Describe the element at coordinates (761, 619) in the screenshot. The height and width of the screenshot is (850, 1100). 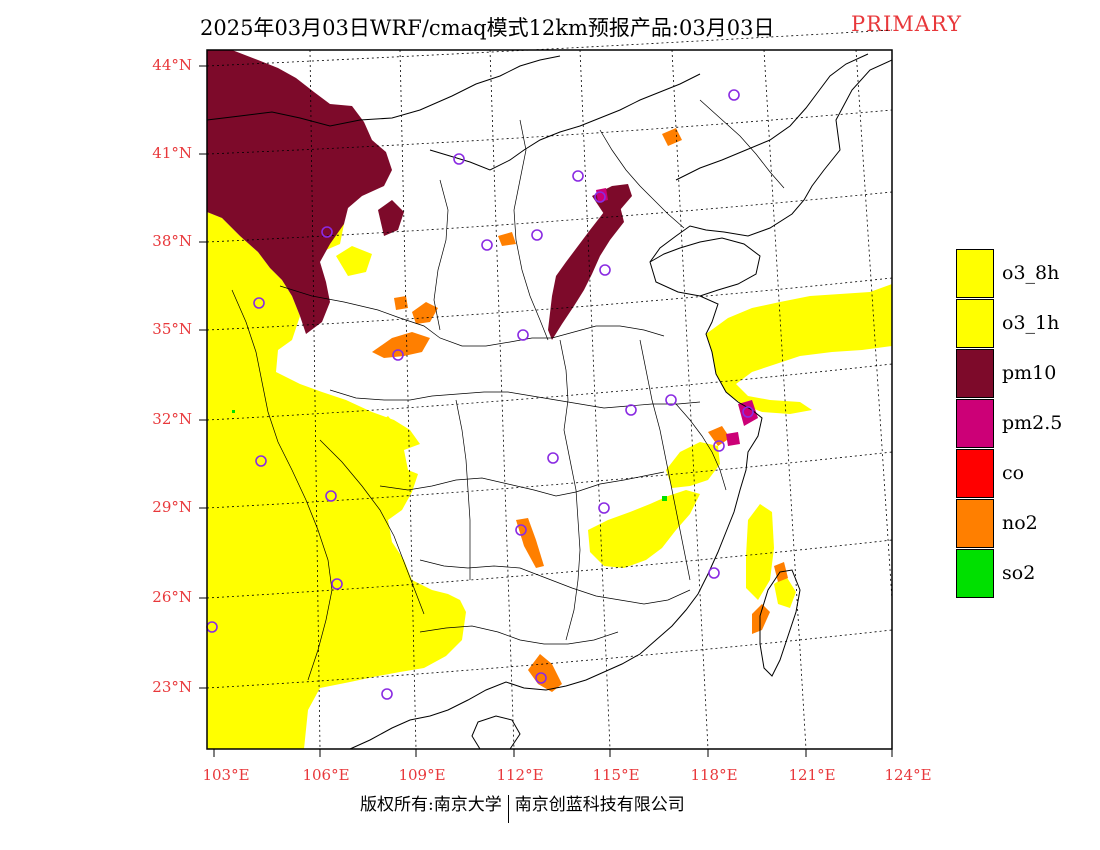
I see `no2-patch-fujian` at that location.